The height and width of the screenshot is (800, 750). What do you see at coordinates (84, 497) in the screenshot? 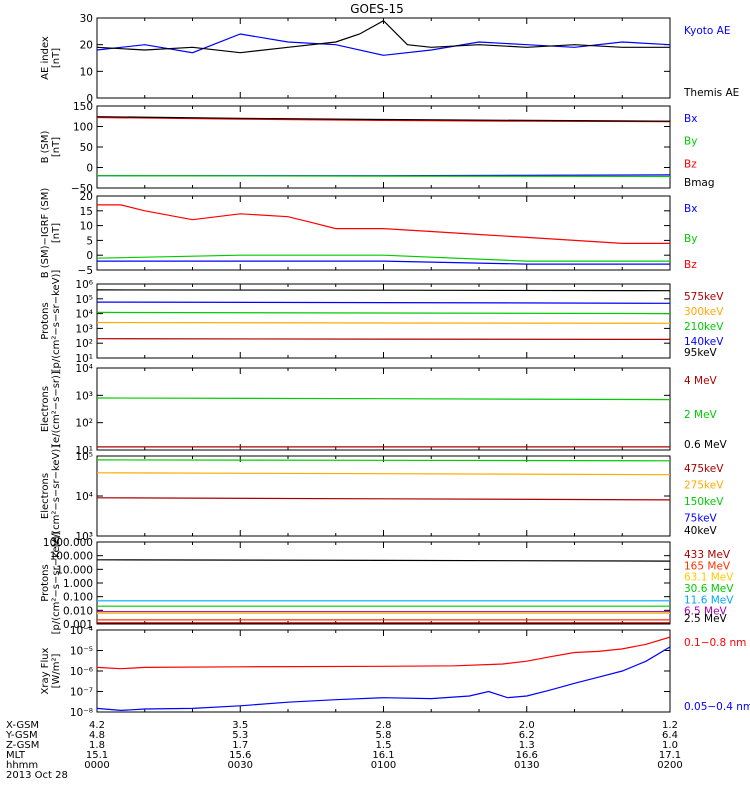
I see `y-tick-label: 10⁴` at bounding box center [84, 497].